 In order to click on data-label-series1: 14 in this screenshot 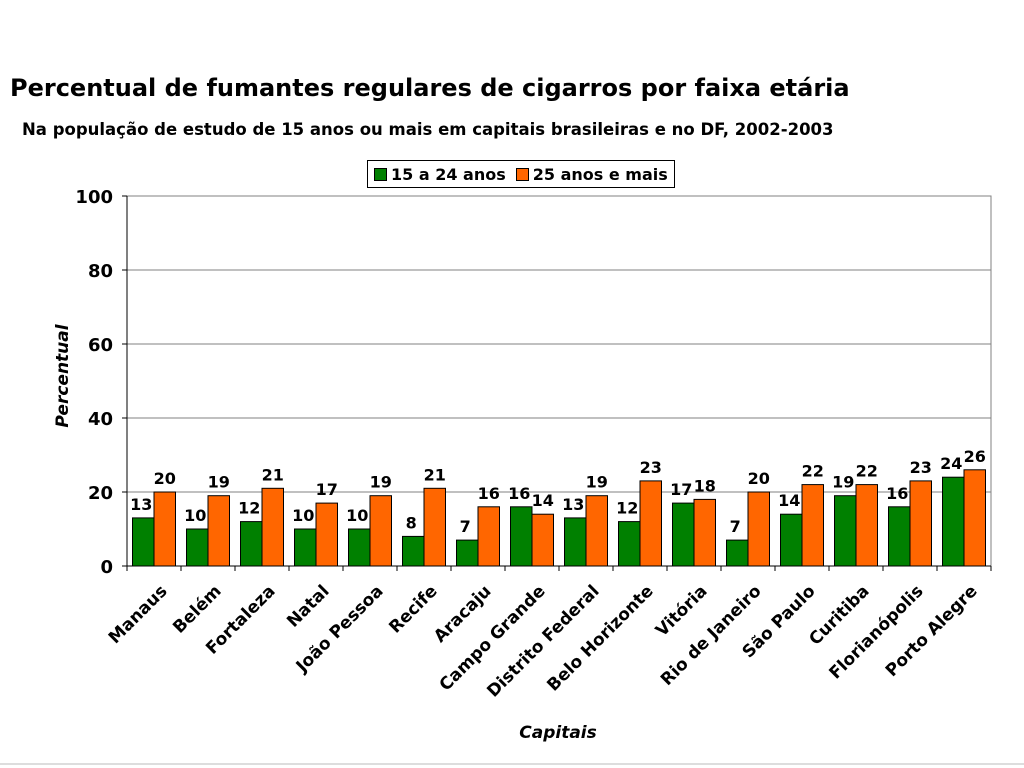, I will do `click(789, 500)`.